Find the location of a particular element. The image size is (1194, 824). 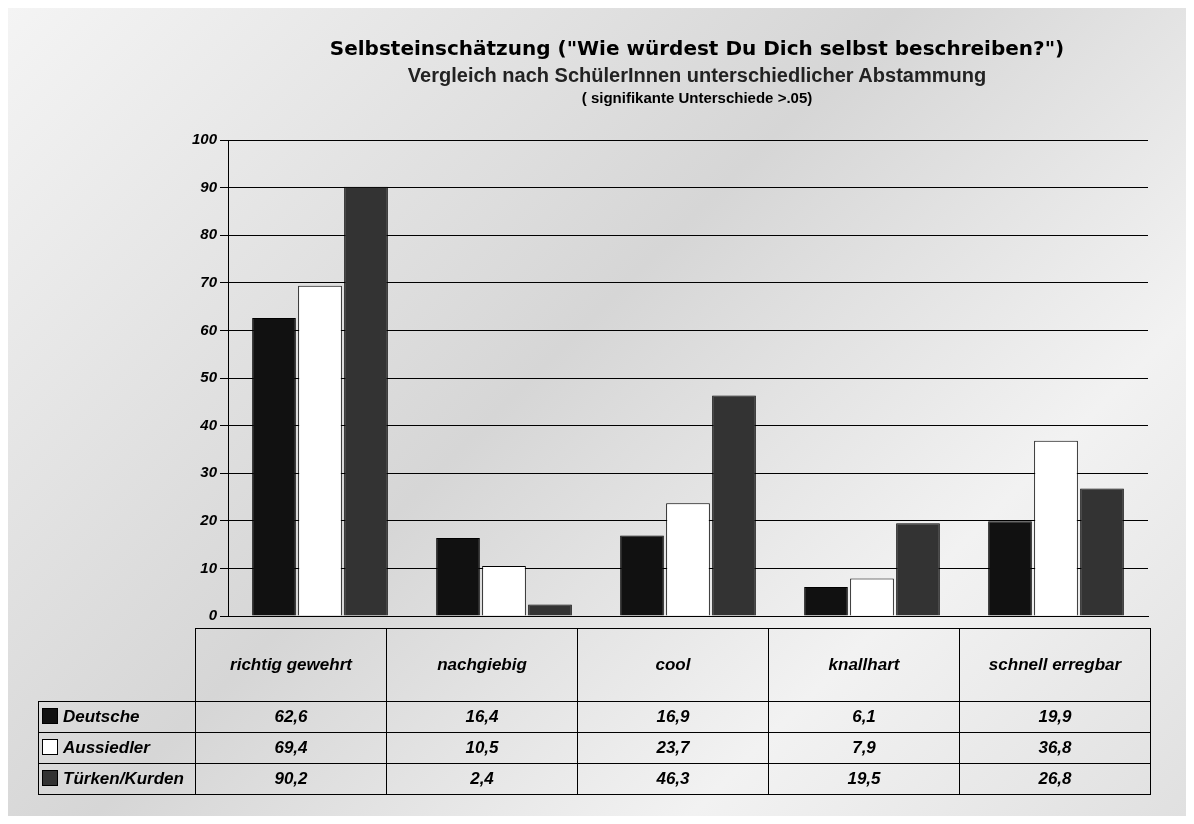

data-label: 7,9 is located at coordinates (864, 748).